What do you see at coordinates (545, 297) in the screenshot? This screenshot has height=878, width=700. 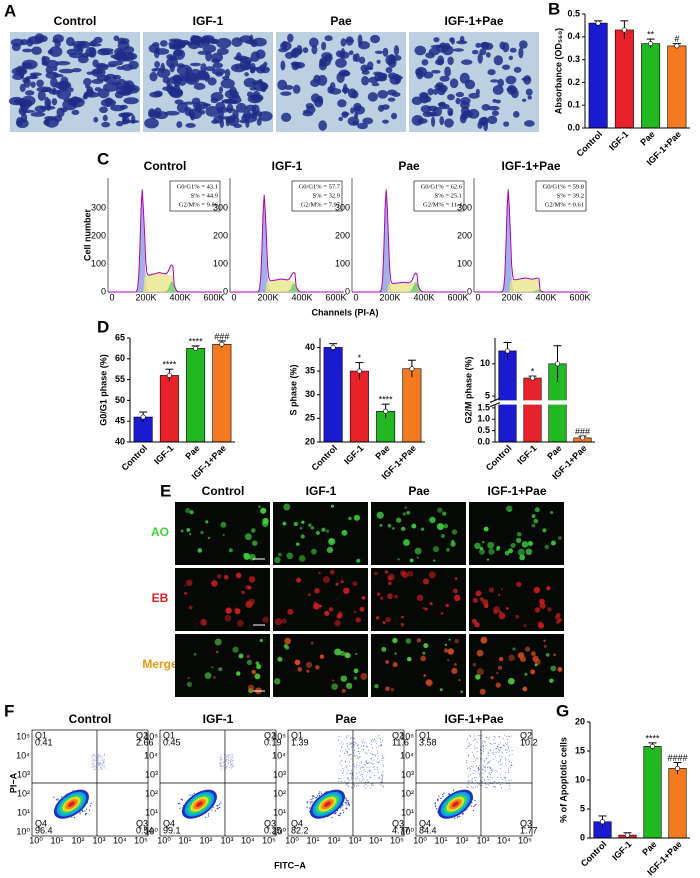 I see `x-tick-label: 400K` at bounding box center [545, 297].